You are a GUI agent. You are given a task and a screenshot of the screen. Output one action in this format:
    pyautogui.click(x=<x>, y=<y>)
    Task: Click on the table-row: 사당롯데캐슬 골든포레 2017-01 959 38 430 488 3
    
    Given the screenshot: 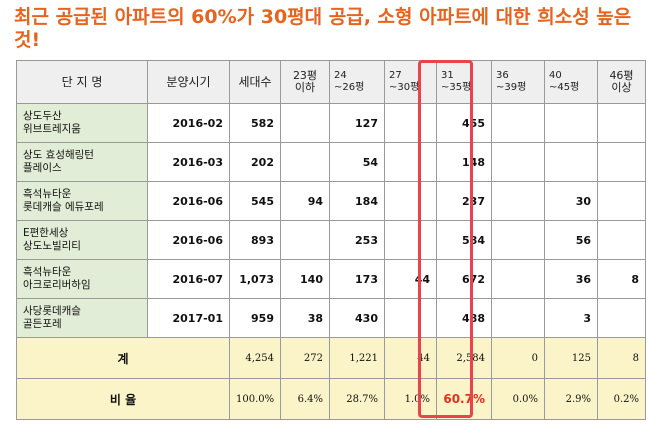 What is the action you would take?
    pyautogui.click(x=331, y=318)
    